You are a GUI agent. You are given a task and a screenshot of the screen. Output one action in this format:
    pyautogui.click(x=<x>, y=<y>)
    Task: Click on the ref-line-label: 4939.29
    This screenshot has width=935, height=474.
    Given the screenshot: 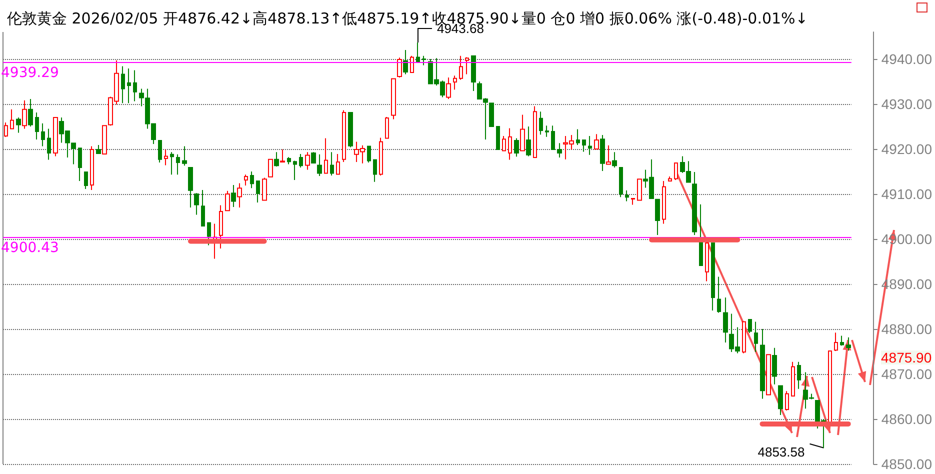 What is the action you would take?
    pyautogui.click(x=30, y=73)
    